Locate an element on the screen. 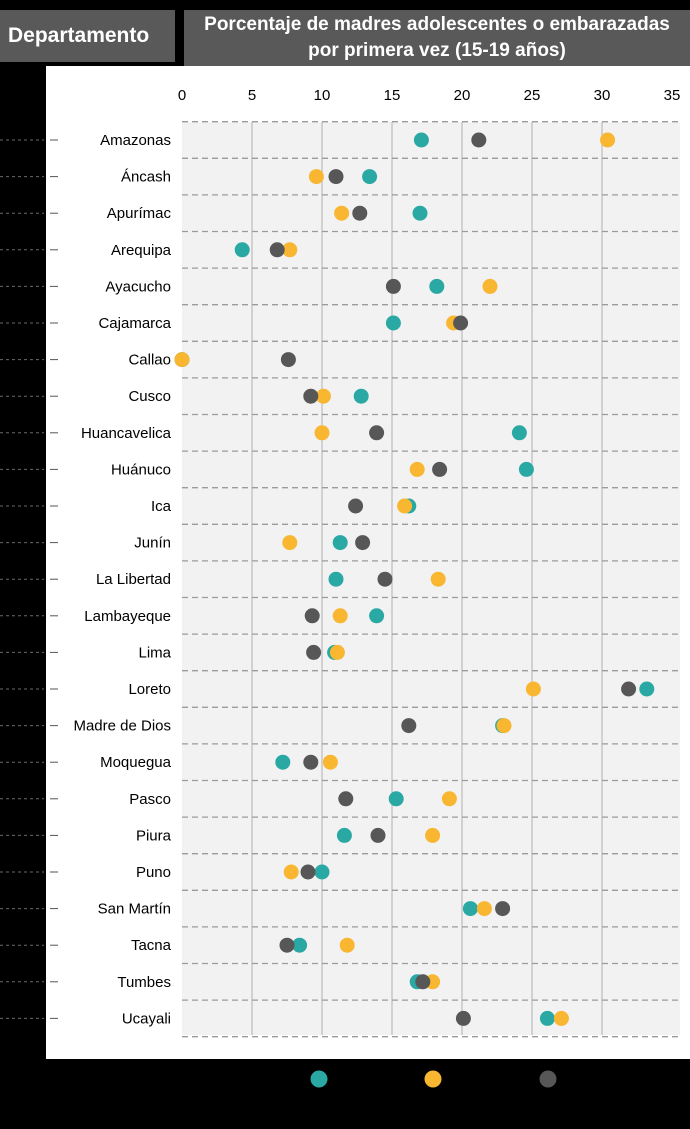 The height and width of the screenshot is (1129, 690). category-label: Junín is located at coordinates (152, 543).